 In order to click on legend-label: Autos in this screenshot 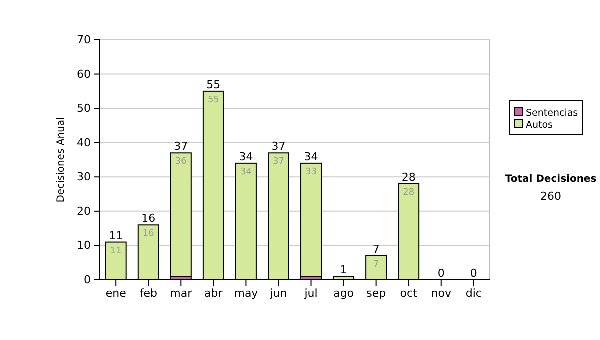, I will do `click(540, 125)`.